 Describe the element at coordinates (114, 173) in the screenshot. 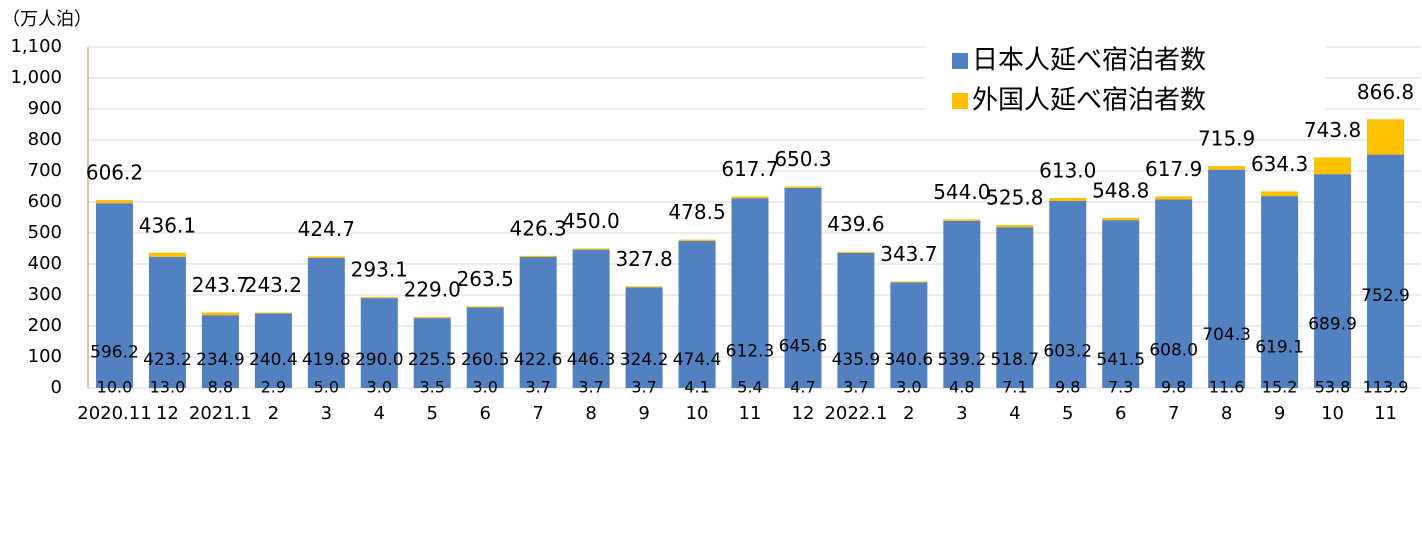

I see `total-label: 606.2` at that location.